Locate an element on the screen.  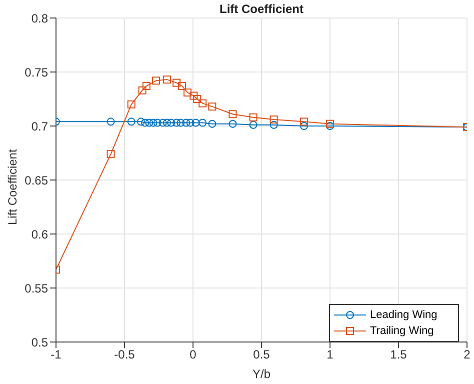
x-tick-label: 1.5 is located at coordinates (399, 355).